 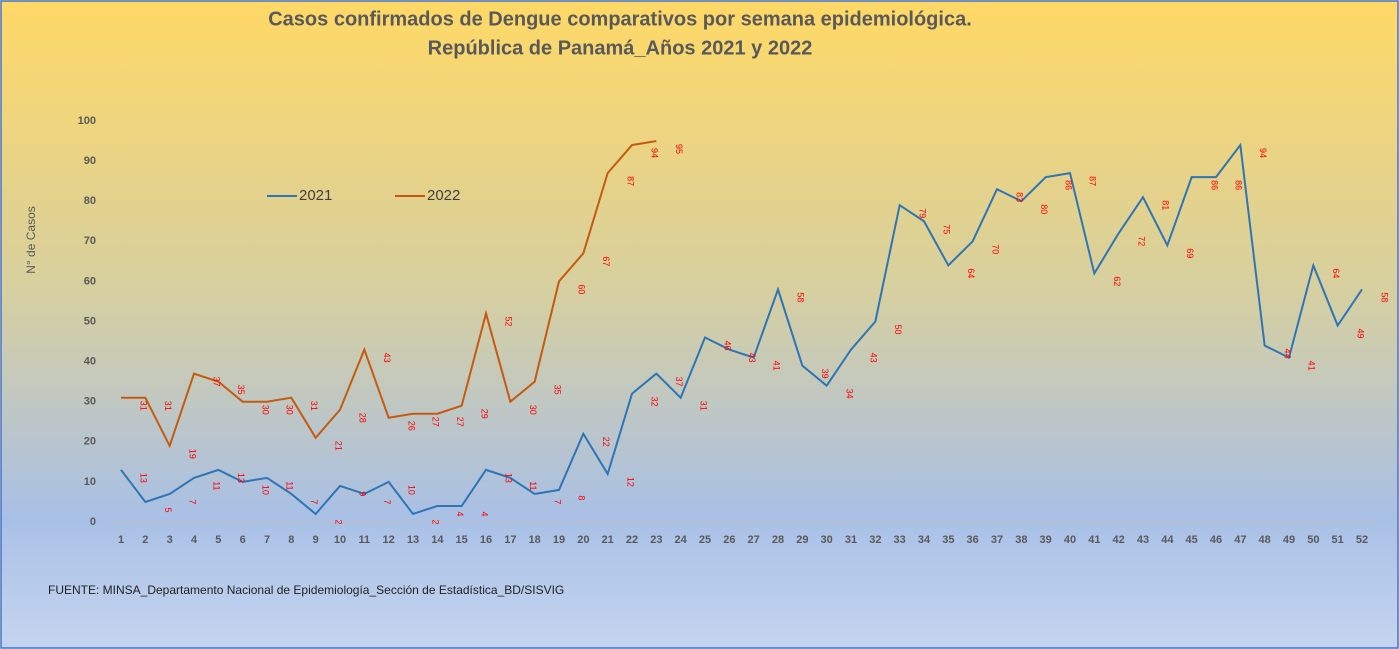 I want to click on x-tick-label: 26, so click(x=729, y=540).